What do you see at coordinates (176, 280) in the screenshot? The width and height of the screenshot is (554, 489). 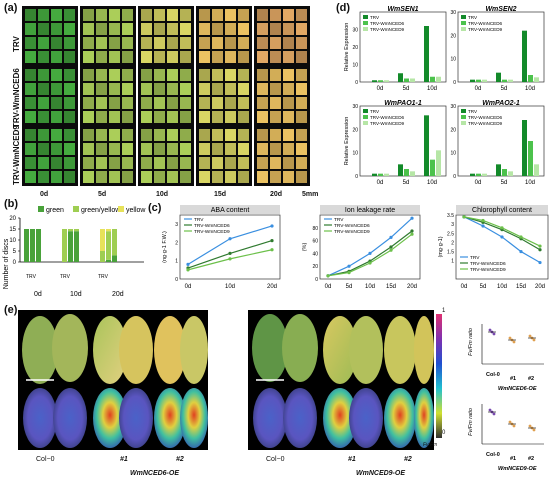 I see `c-tick: 0` at bounding box center [176, 280].